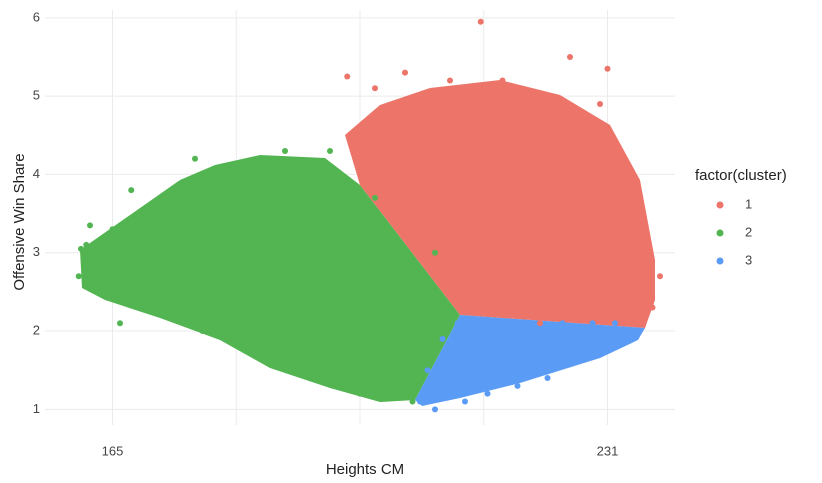 The image size is (822, 483). Describe the element at coordinates (748, 231) in the screenshot. I see `legend-label: 2` at that location.